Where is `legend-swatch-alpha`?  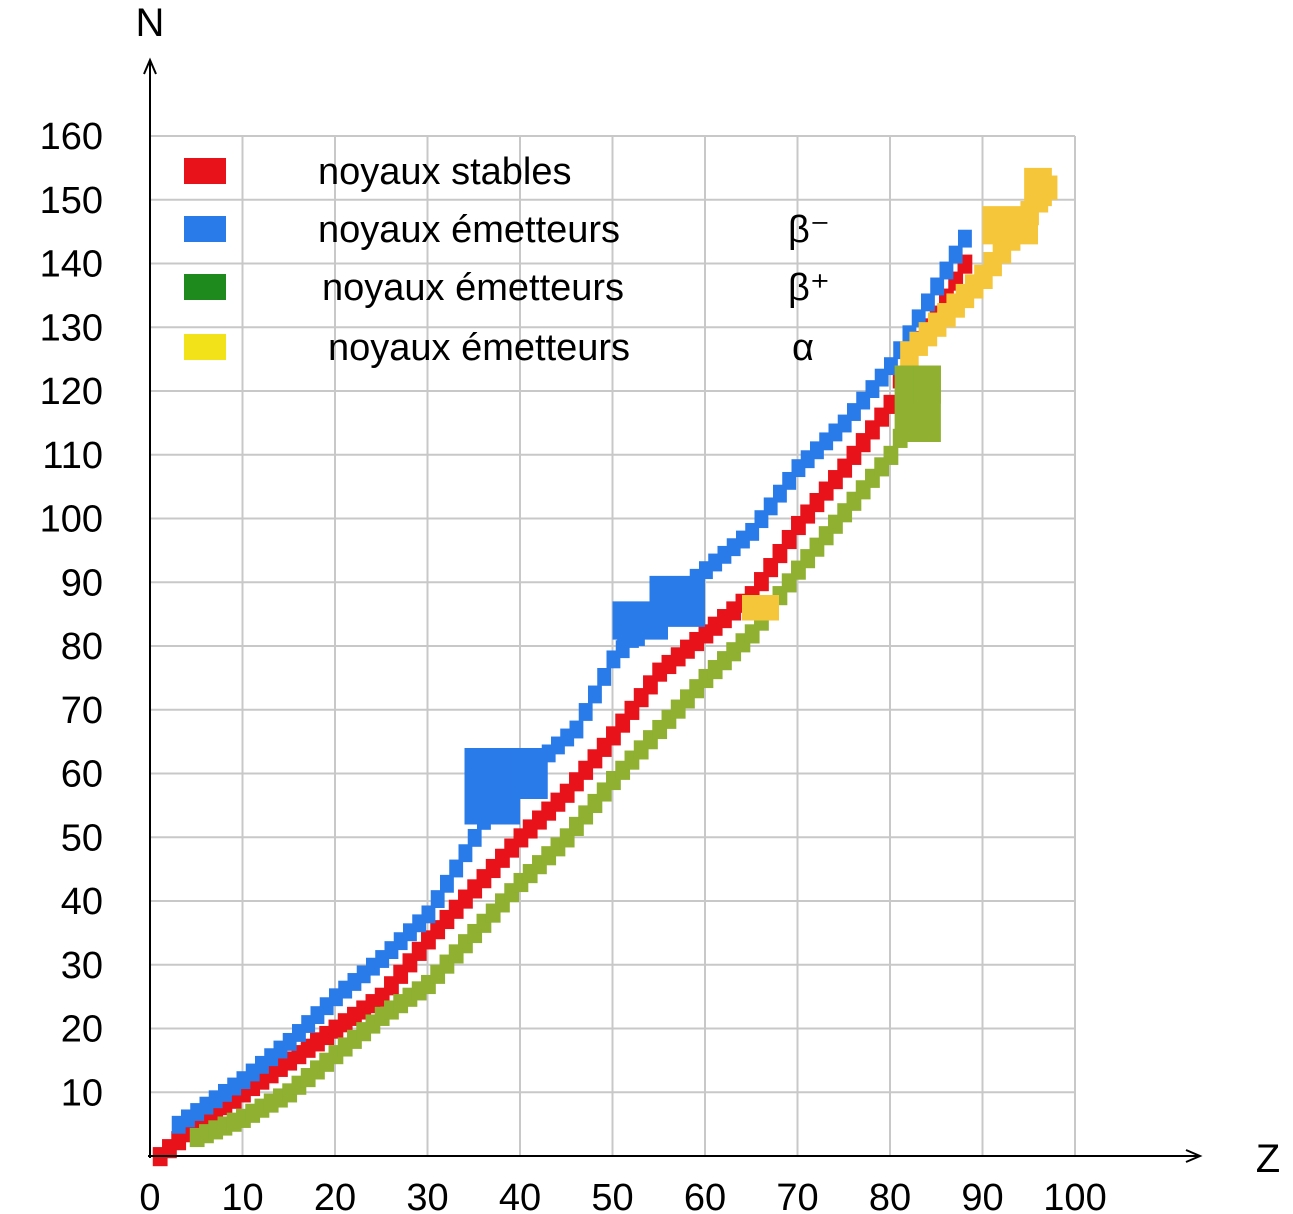 legend-swatch-alpha is located at coordinates (205, 347).